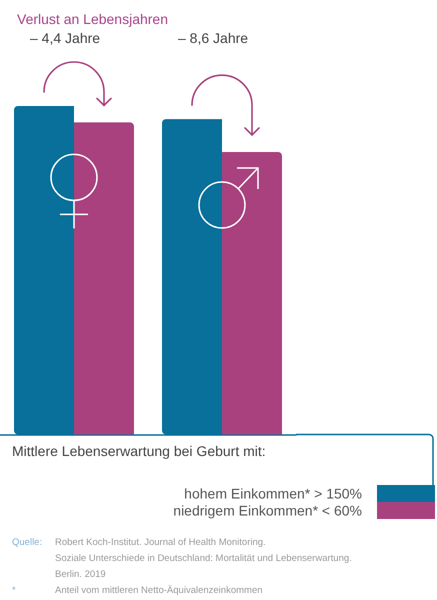 This screenshot has height=600, width=437. What do you see at coordinates (139, 451) in the screenshot?
I see `legend-title: Mittlere Lebenserwartung bei Geburt mit:` at bounding box center [139, 451].